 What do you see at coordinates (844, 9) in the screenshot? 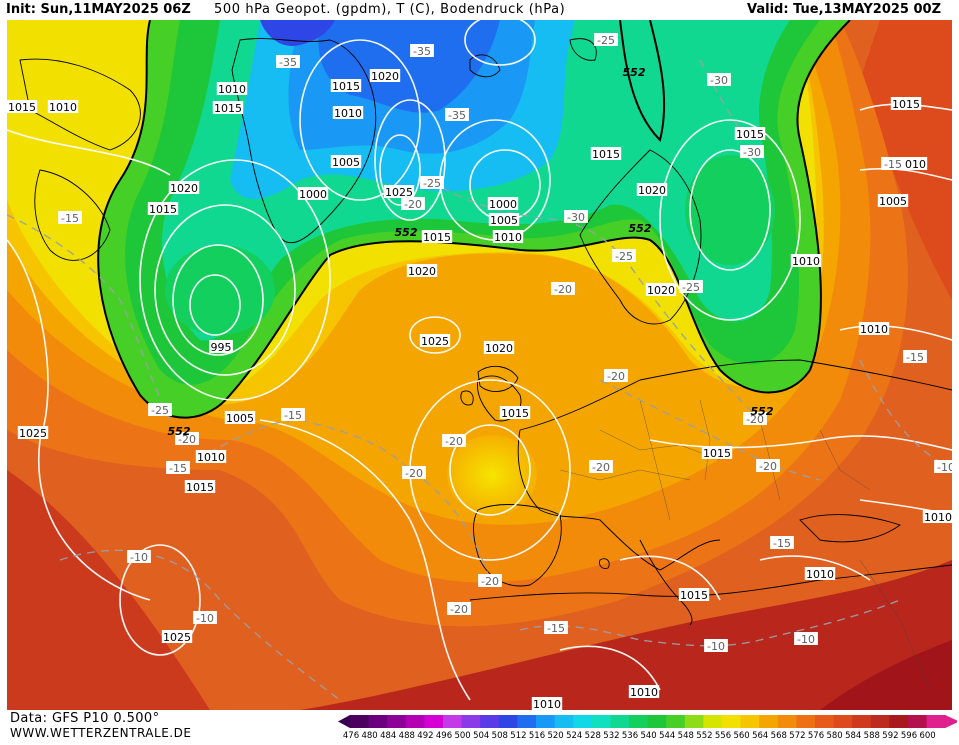
I see `valid-time: Valid: Tue,13MAY2025 00Z` at bounding box center [844, 9].